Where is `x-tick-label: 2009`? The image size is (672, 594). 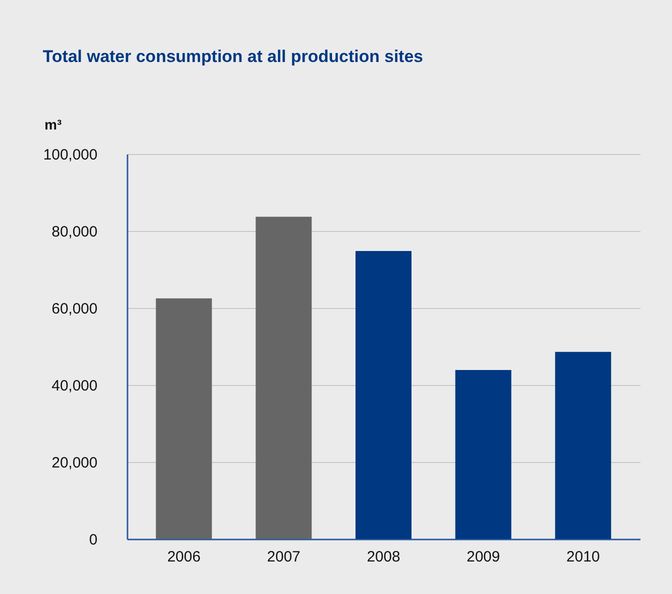 x-tick-label: 2009 is located at coordinates (483, 557).